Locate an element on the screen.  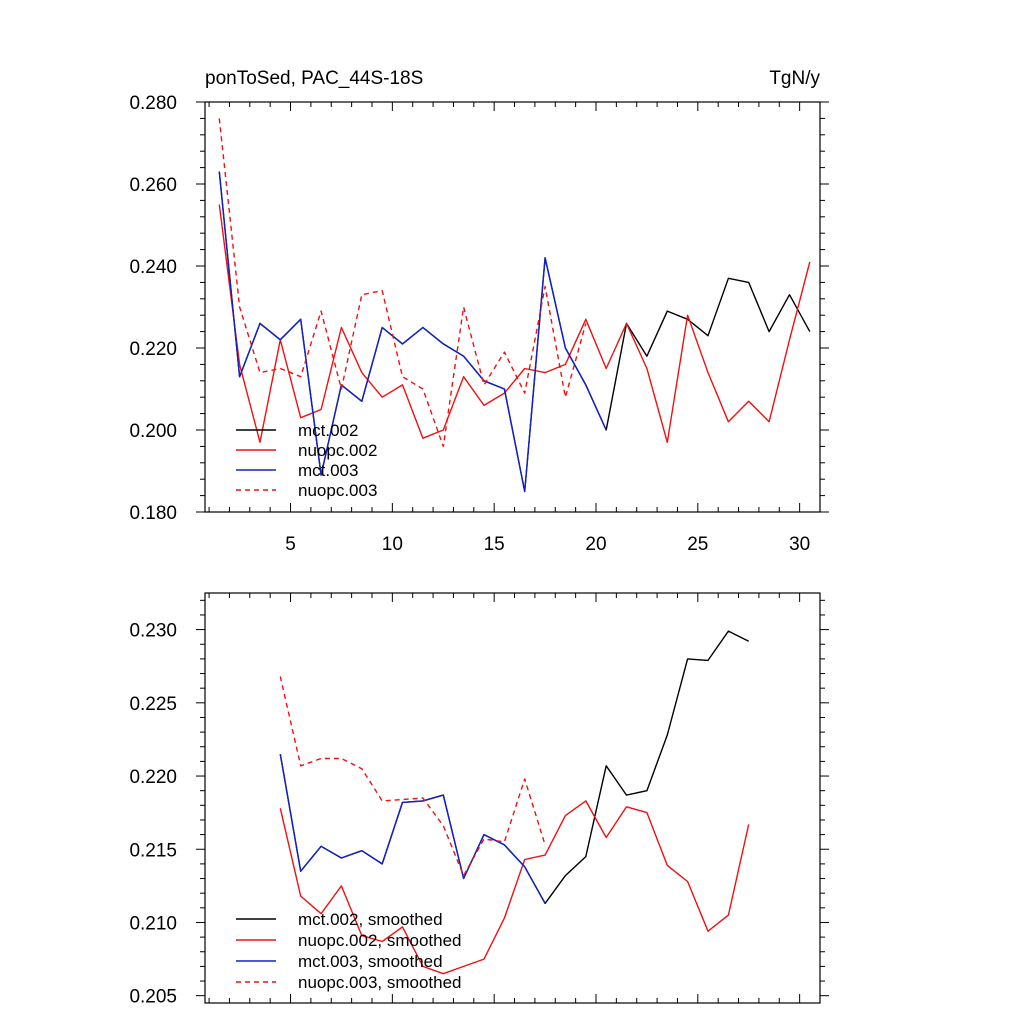
x-tick-label: 15 is located at coordinates (494, 544).